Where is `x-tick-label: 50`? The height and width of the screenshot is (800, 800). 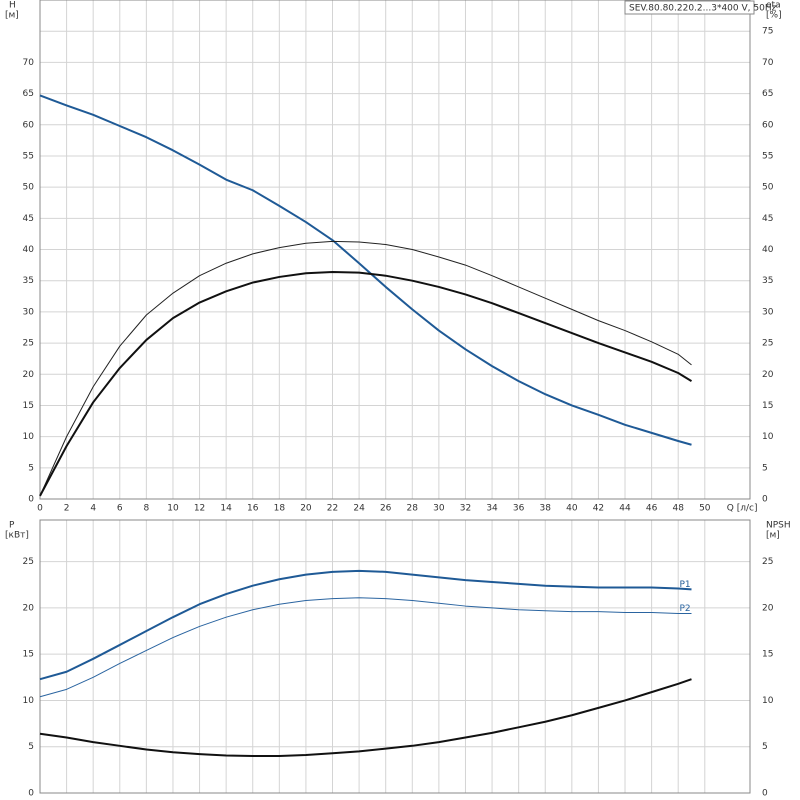
x-tick-label: 50 is located at coordinates (705, 509).